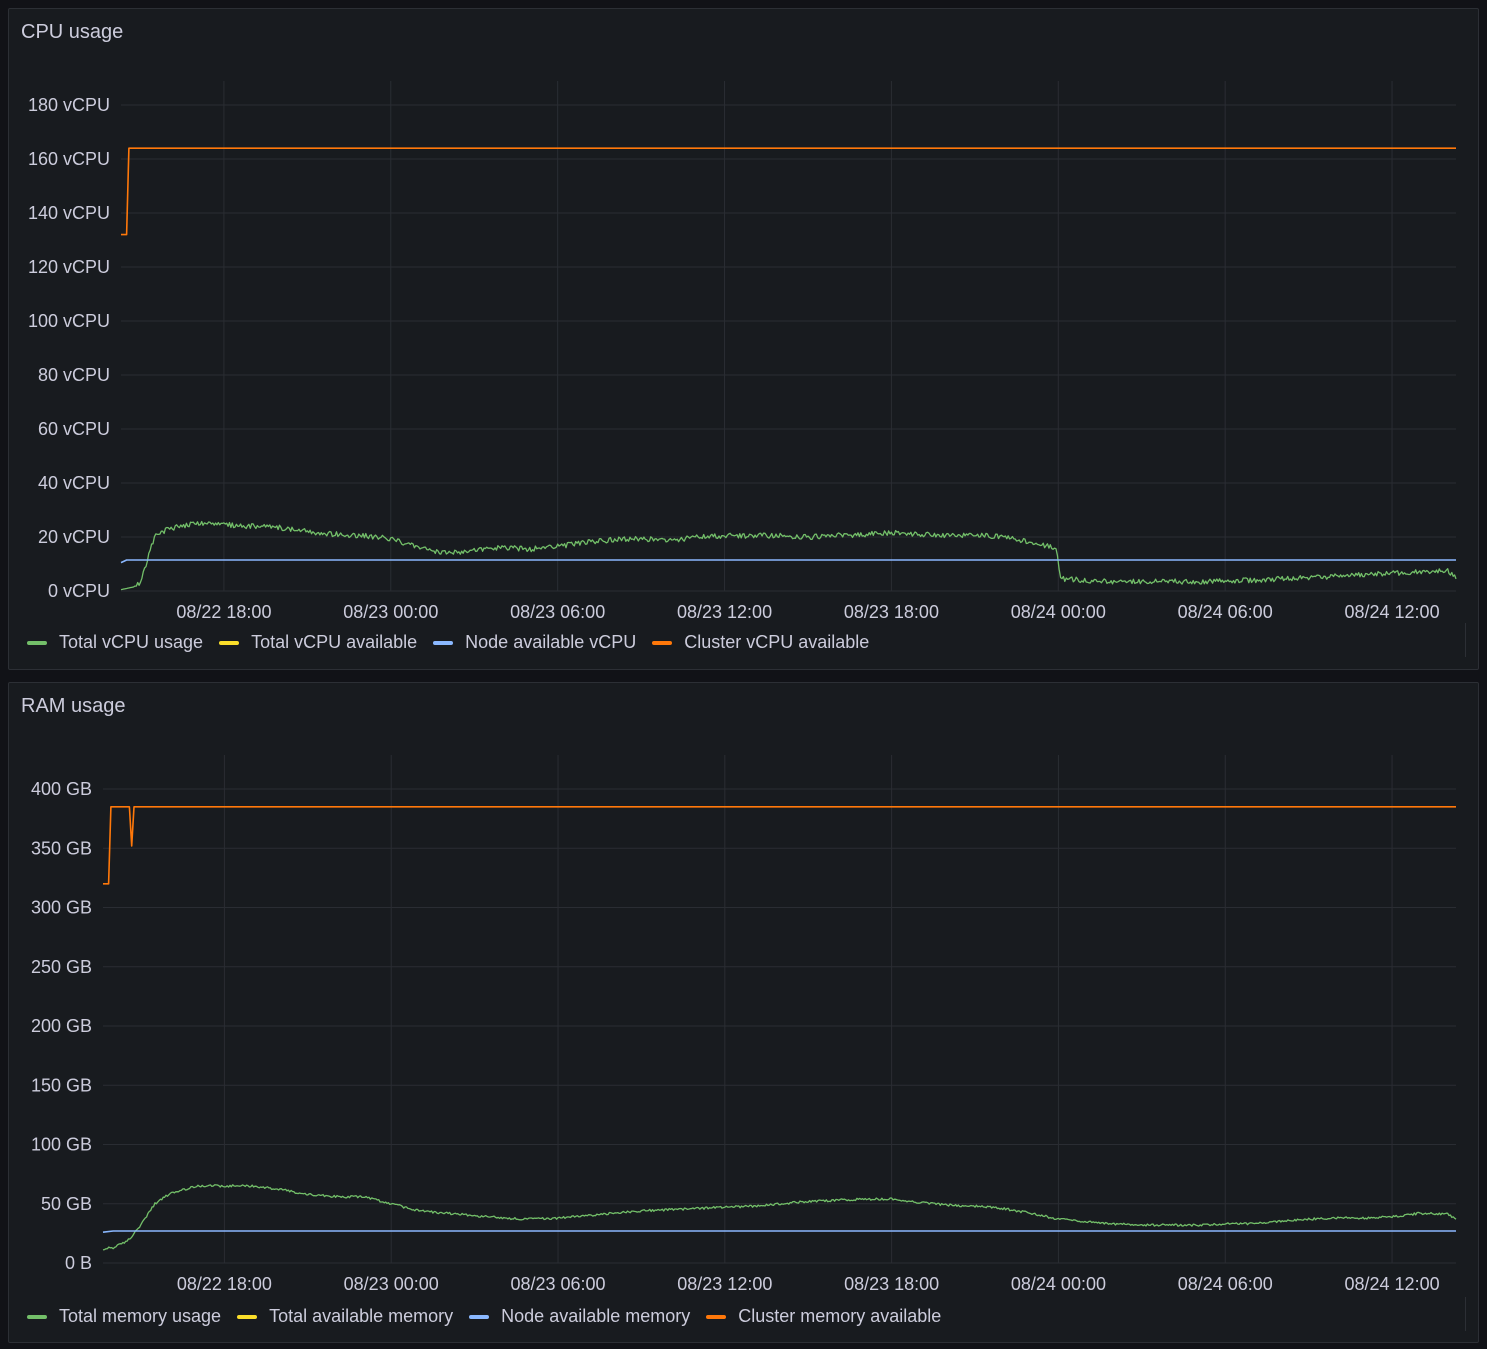 The height and width of the screenshot is (1349, 1487). What do you see at coordinates (66, 1204) in the screenshot?
I see `y-tick-label: 50 GB` at bounding box center [66, 1204].